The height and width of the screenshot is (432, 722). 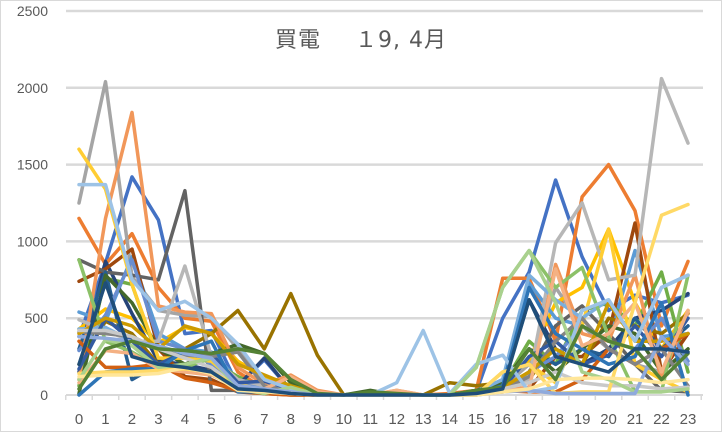 What do you see at coordinates (211, 419) in the screenshot?
I see `x-tick-label: 5` at bounding box center [211, 419].